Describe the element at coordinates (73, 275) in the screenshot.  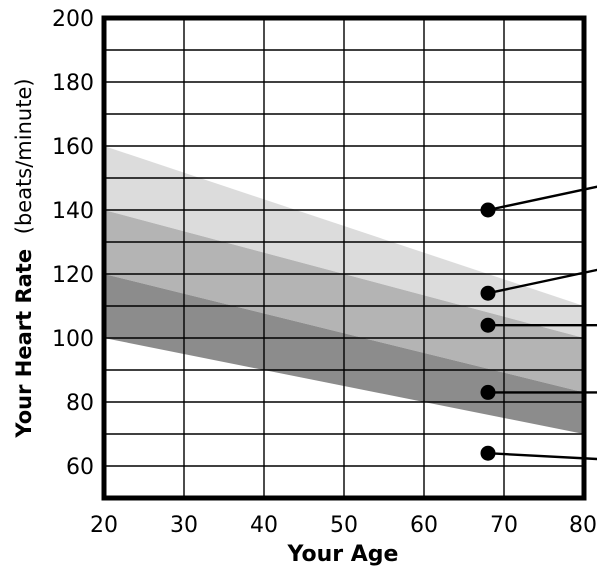
I see `y-tick-label-120: 120` at that location.